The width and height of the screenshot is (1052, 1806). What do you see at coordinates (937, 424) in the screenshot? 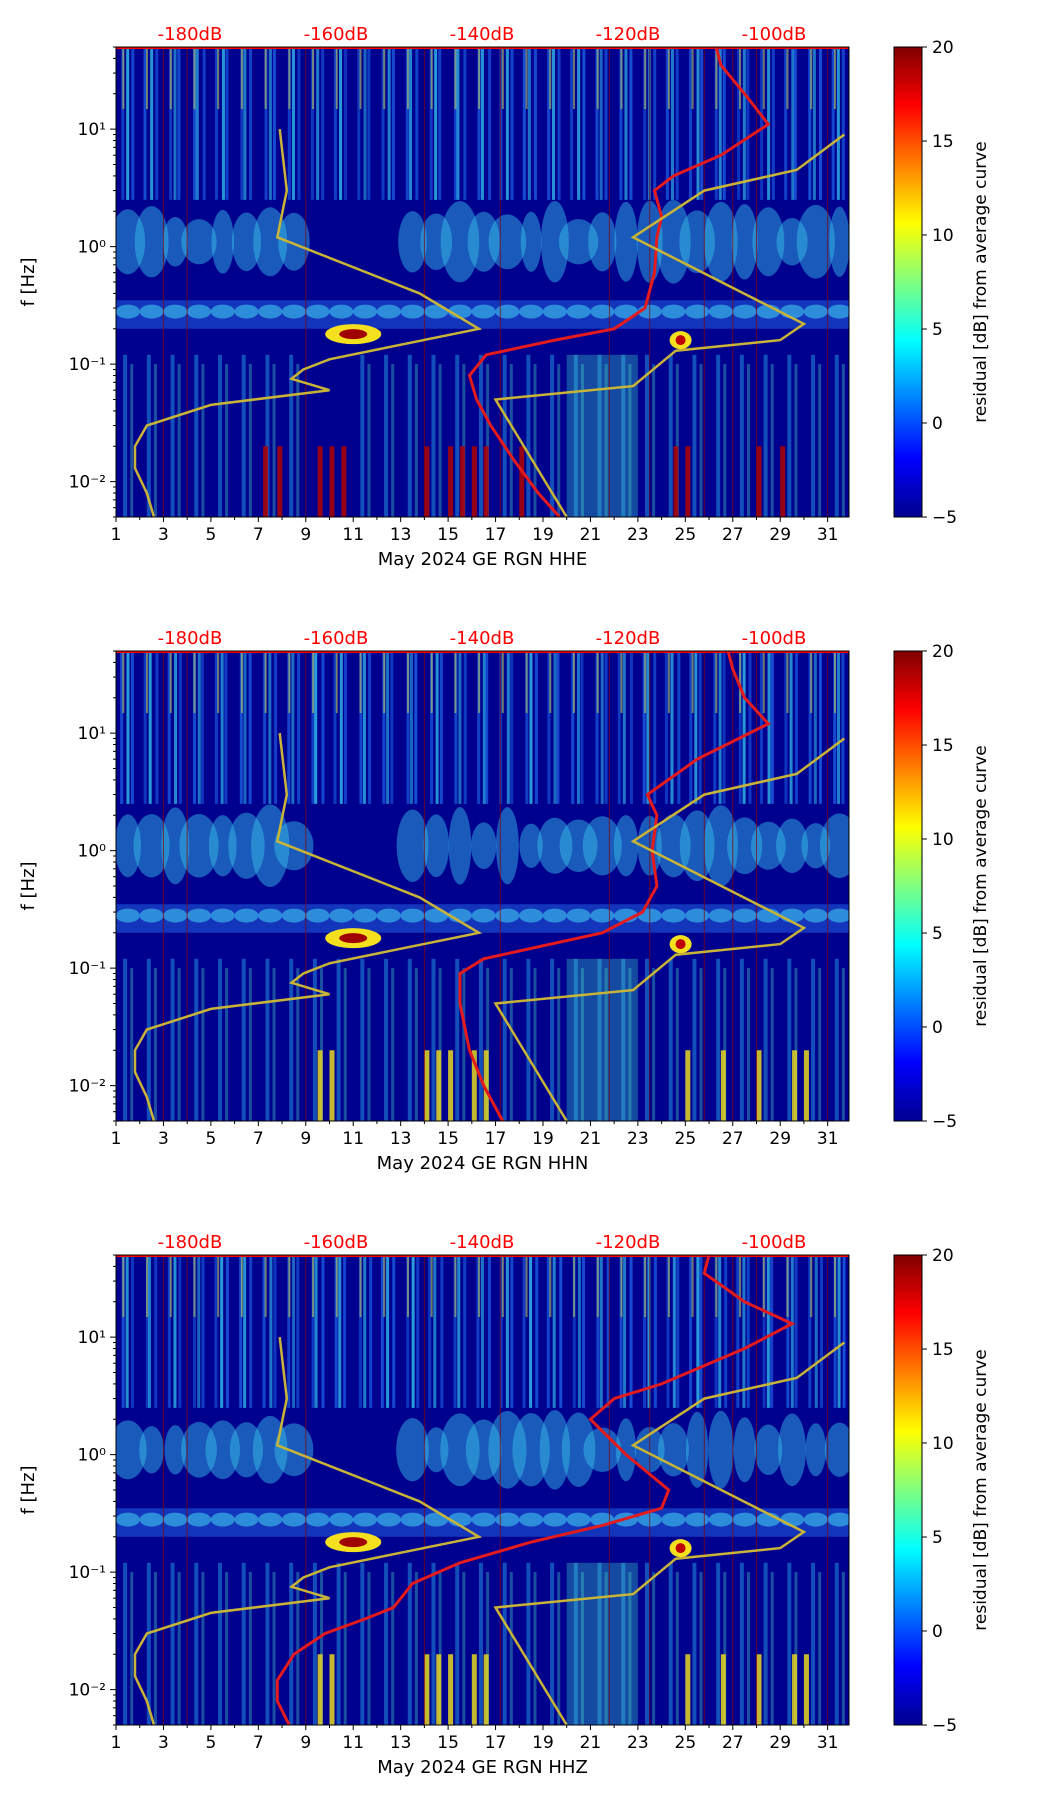
I see `colorbar-tick-label: 0` at bounding box center [937, 424].